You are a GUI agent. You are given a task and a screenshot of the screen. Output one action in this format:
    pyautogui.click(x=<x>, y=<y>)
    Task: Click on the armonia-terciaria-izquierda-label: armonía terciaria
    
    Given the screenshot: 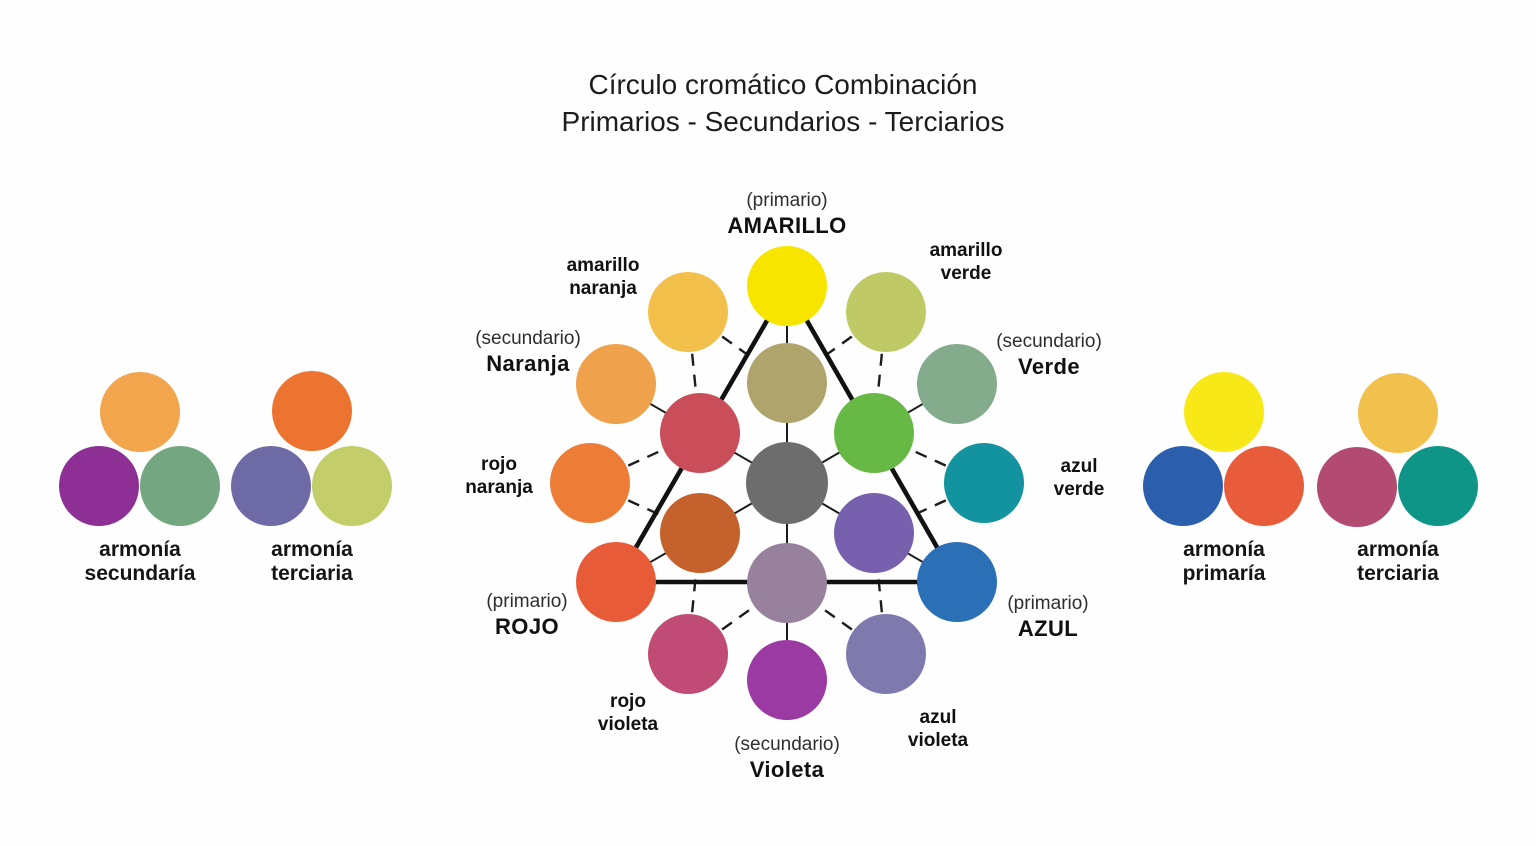 What is the action you would take?
    pyautogui.click(x=312, y=562)
    